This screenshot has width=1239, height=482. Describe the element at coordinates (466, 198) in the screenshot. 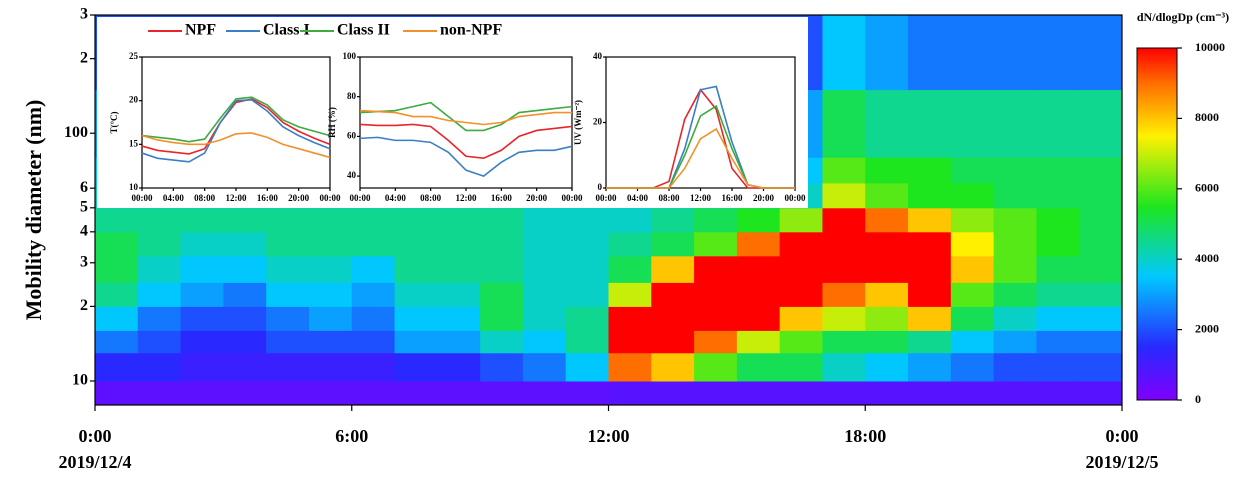

I see `inset-x-tick-label: 12:00` at that location.